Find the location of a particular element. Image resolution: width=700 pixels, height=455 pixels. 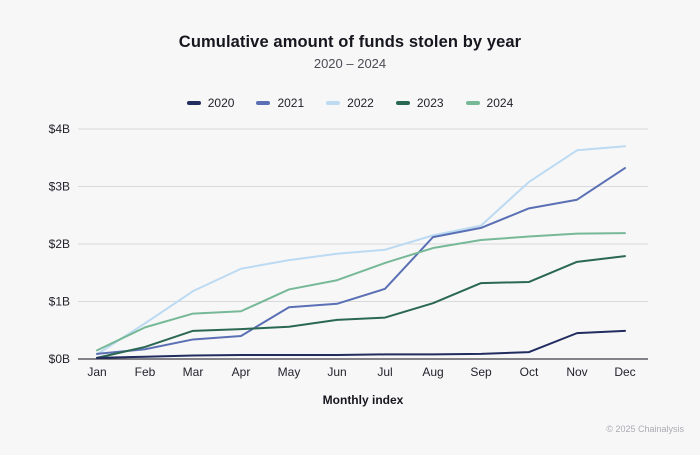

x-tick-label: Aug is located at coordinates (432, 372).